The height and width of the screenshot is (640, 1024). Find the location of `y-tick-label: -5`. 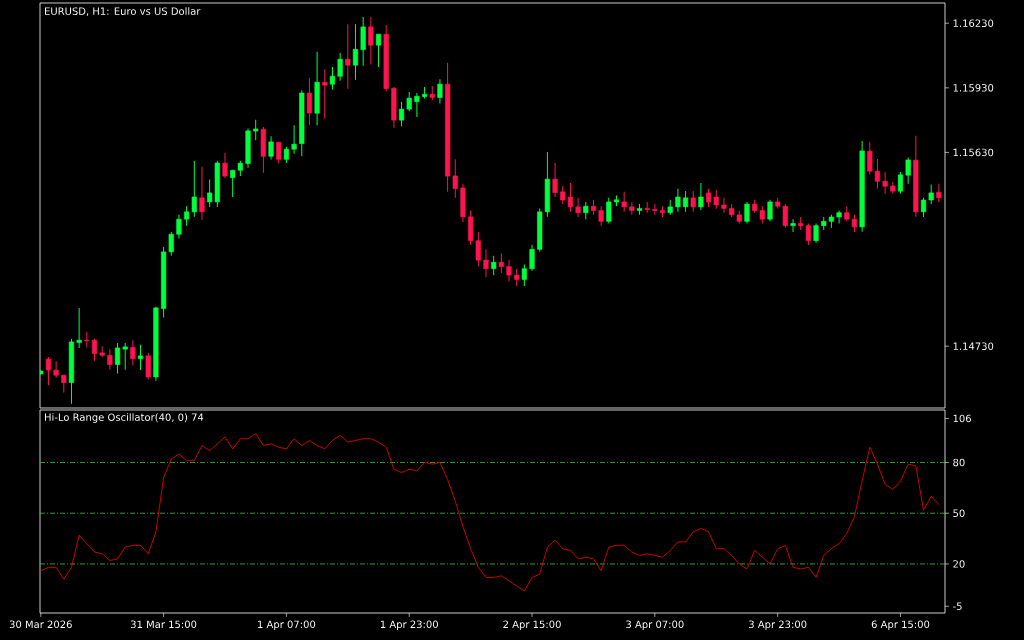

y-tick-label: -5 is located at coordinates (957, 606).